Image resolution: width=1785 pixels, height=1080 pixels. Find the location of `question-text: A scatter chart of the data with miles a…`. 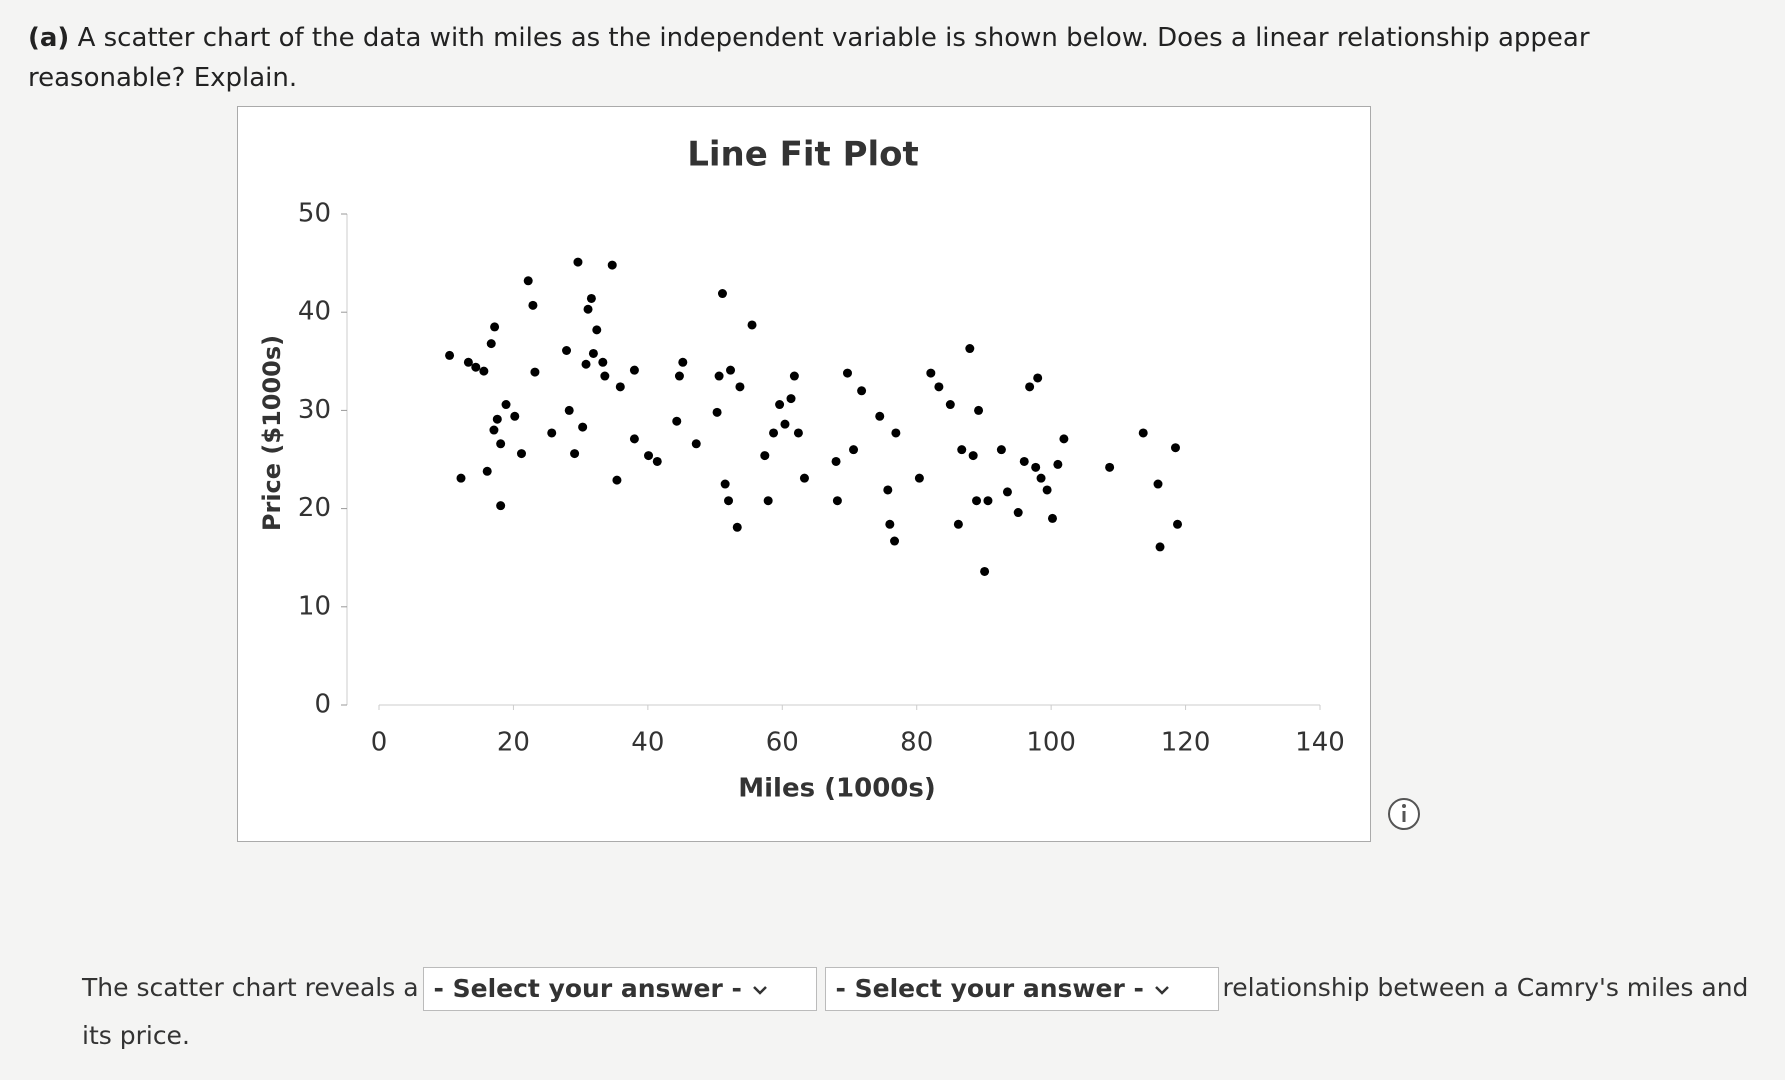

question-text: A scatter chart of the data with miles a… is located at coordinates (809, 58).